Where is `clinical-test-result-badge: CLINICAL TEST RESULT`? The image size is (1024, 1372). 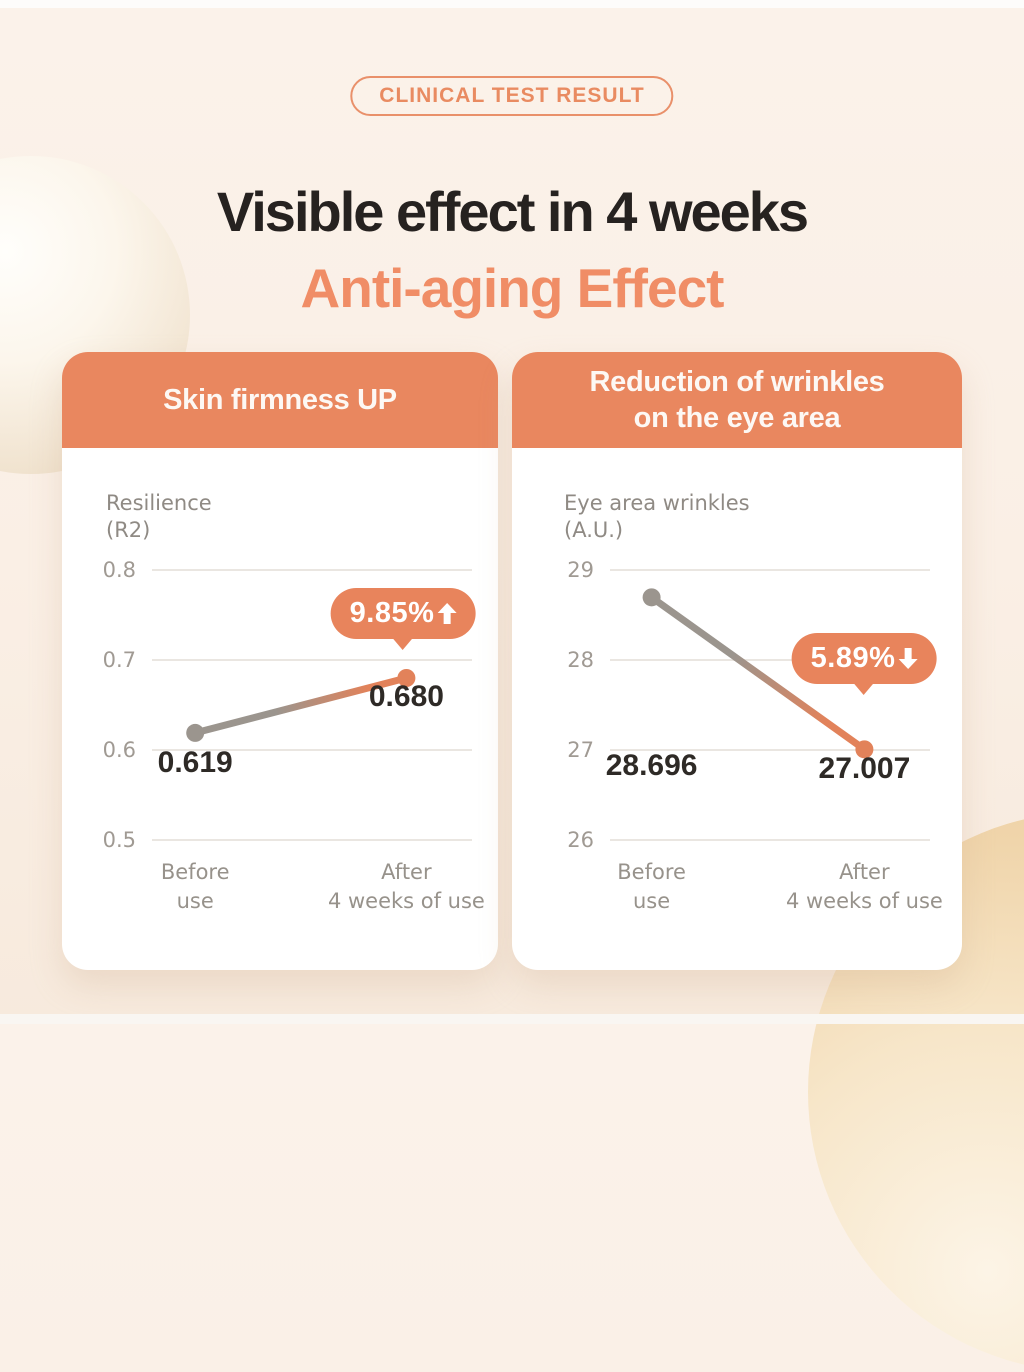 clinical-test-result-badge: CLINICAL TEST RESULT is located at coordinates (512, 96).